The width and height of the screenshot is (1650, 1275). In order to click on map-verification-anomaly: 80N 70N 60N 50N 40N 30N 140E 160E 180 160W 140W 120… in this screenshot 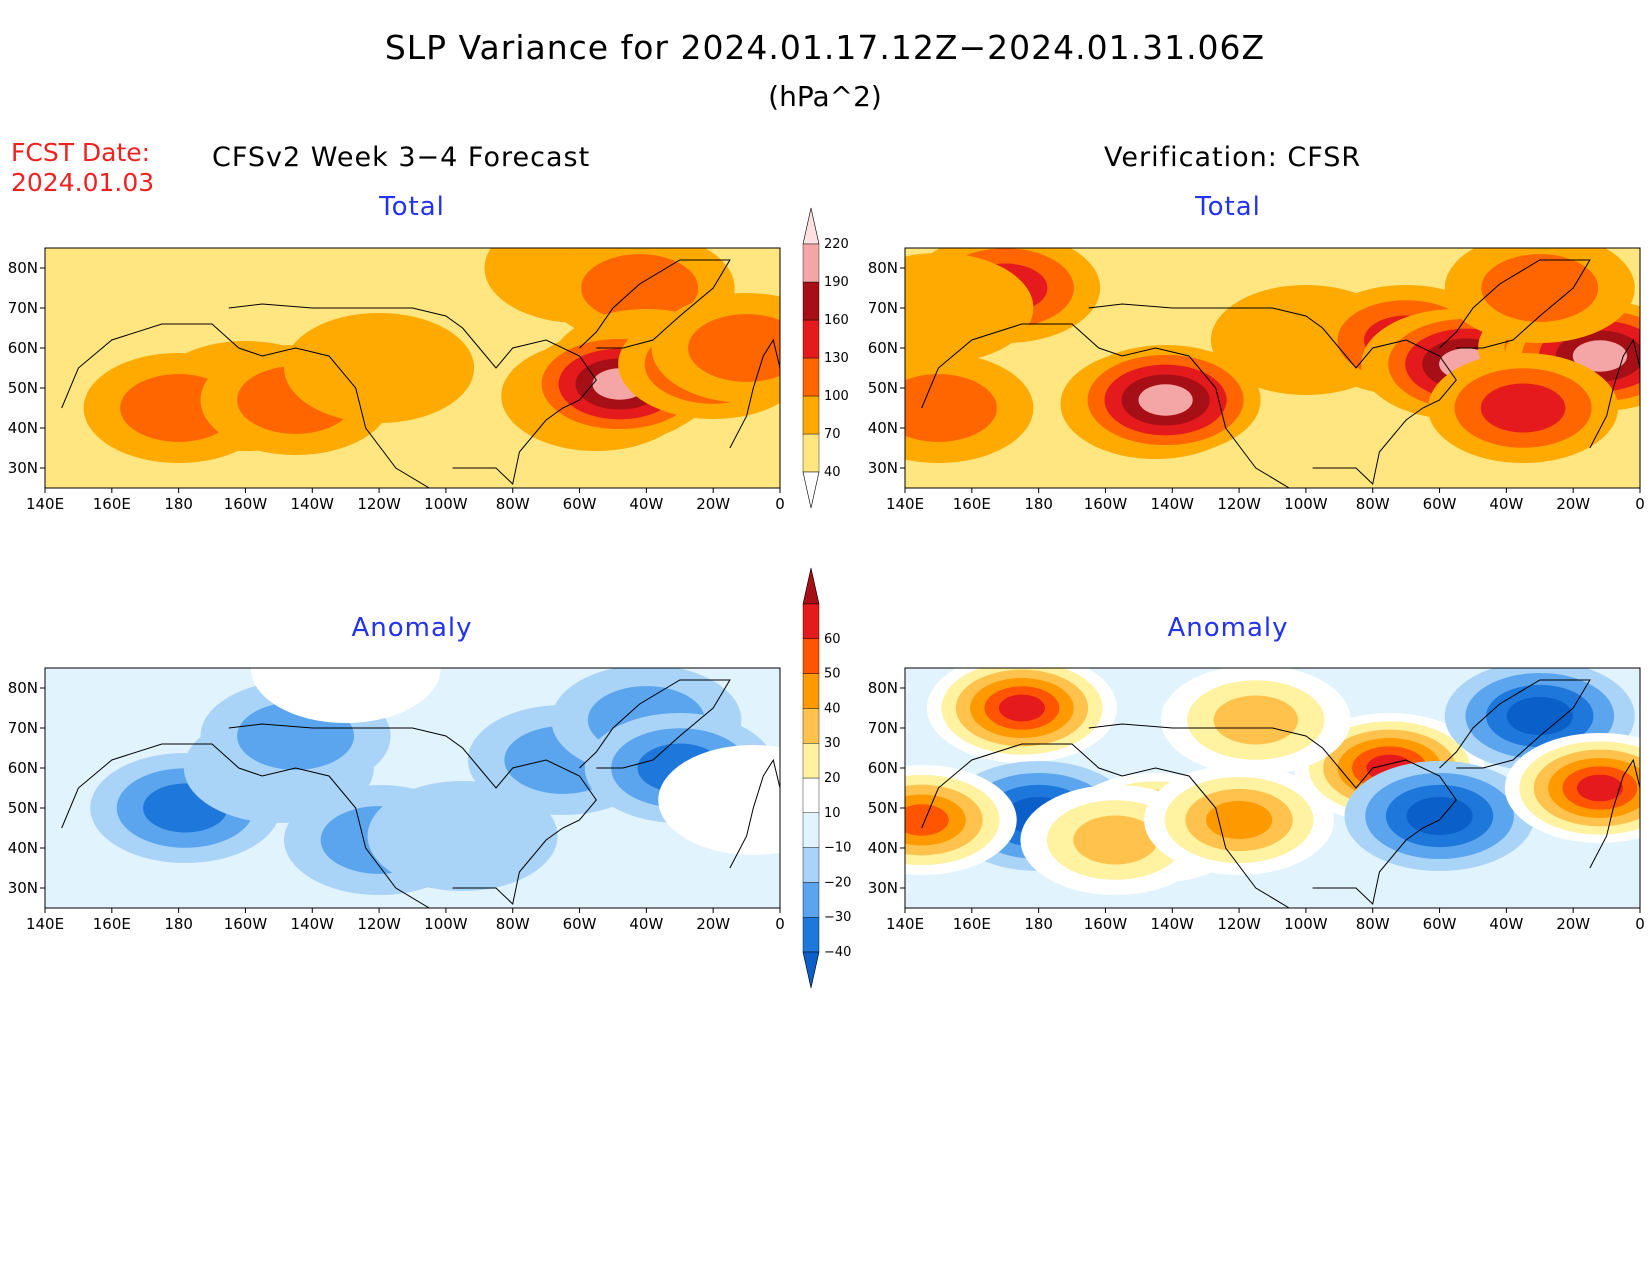, I will do `click(1256, 800)`.